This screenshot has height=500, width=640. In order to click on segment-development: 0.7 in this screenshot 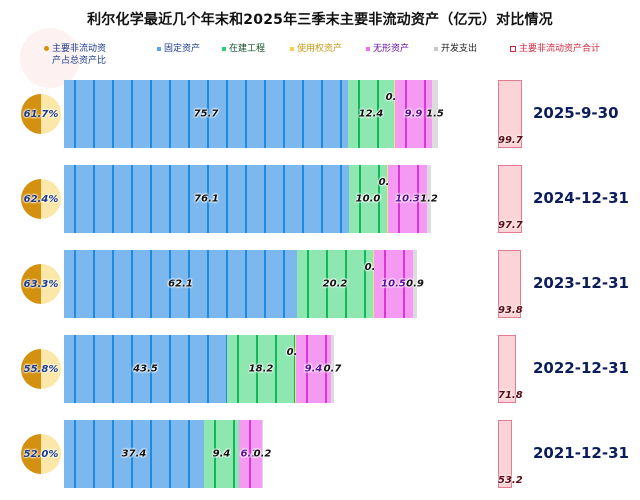, I will do `click(332, 369)`.